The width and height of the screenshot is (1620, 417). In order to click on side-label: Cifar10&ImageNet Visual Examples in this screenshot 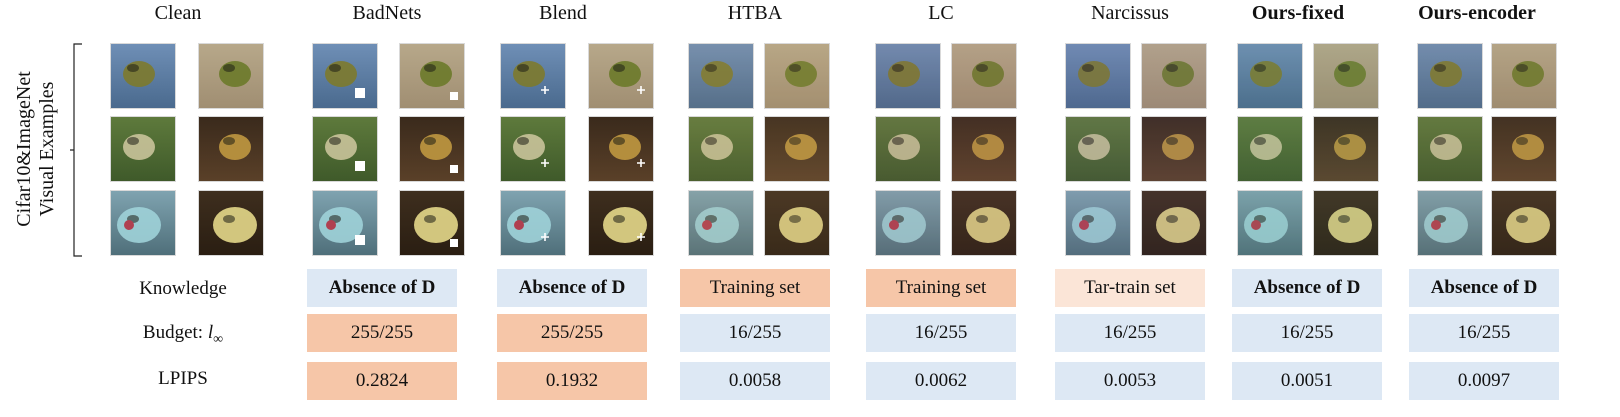, I will do `click(36, 149)`.